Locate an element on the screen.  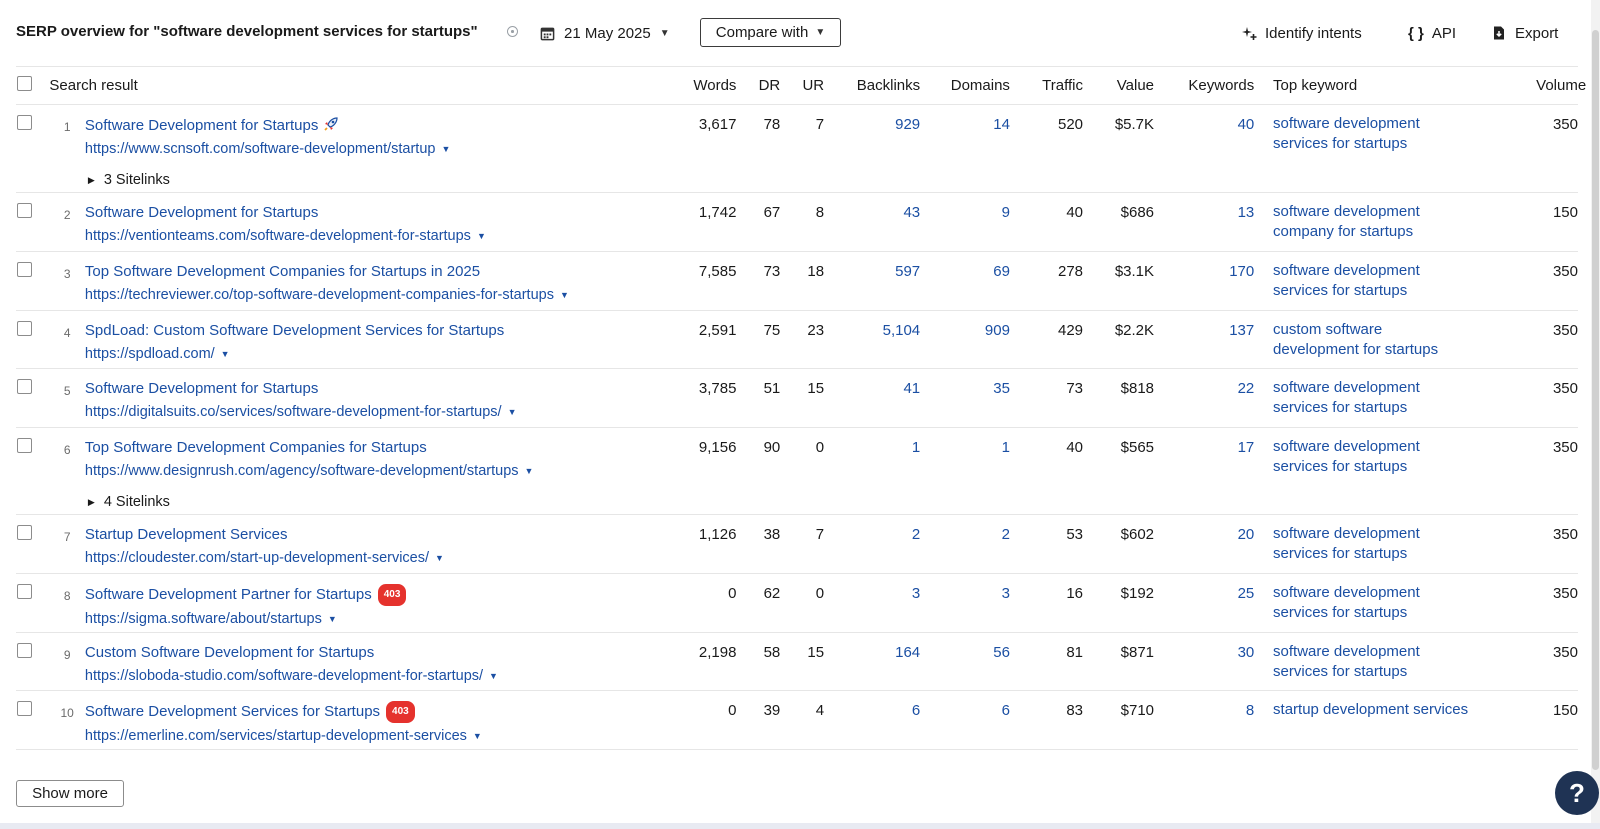
date-picker: 21 May 2025 ▼ is located at coordinates (605, 33).